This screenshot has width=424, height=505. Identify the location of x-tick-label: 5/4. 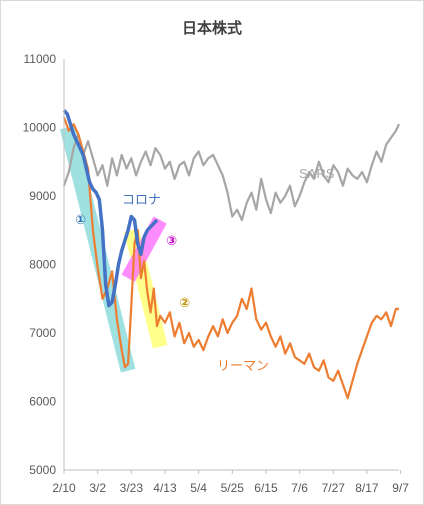
(198, 488).